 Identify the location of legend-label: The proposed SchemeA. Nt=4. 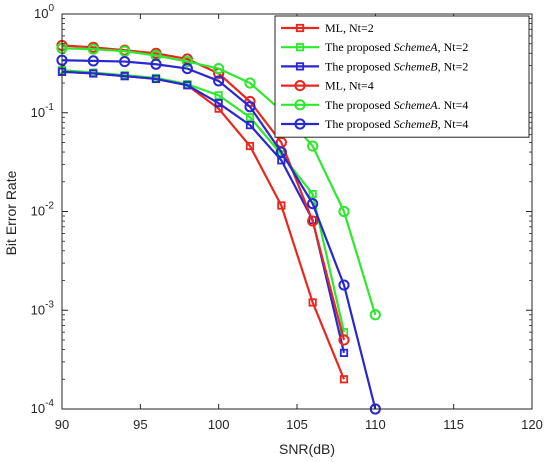
(396, 105).